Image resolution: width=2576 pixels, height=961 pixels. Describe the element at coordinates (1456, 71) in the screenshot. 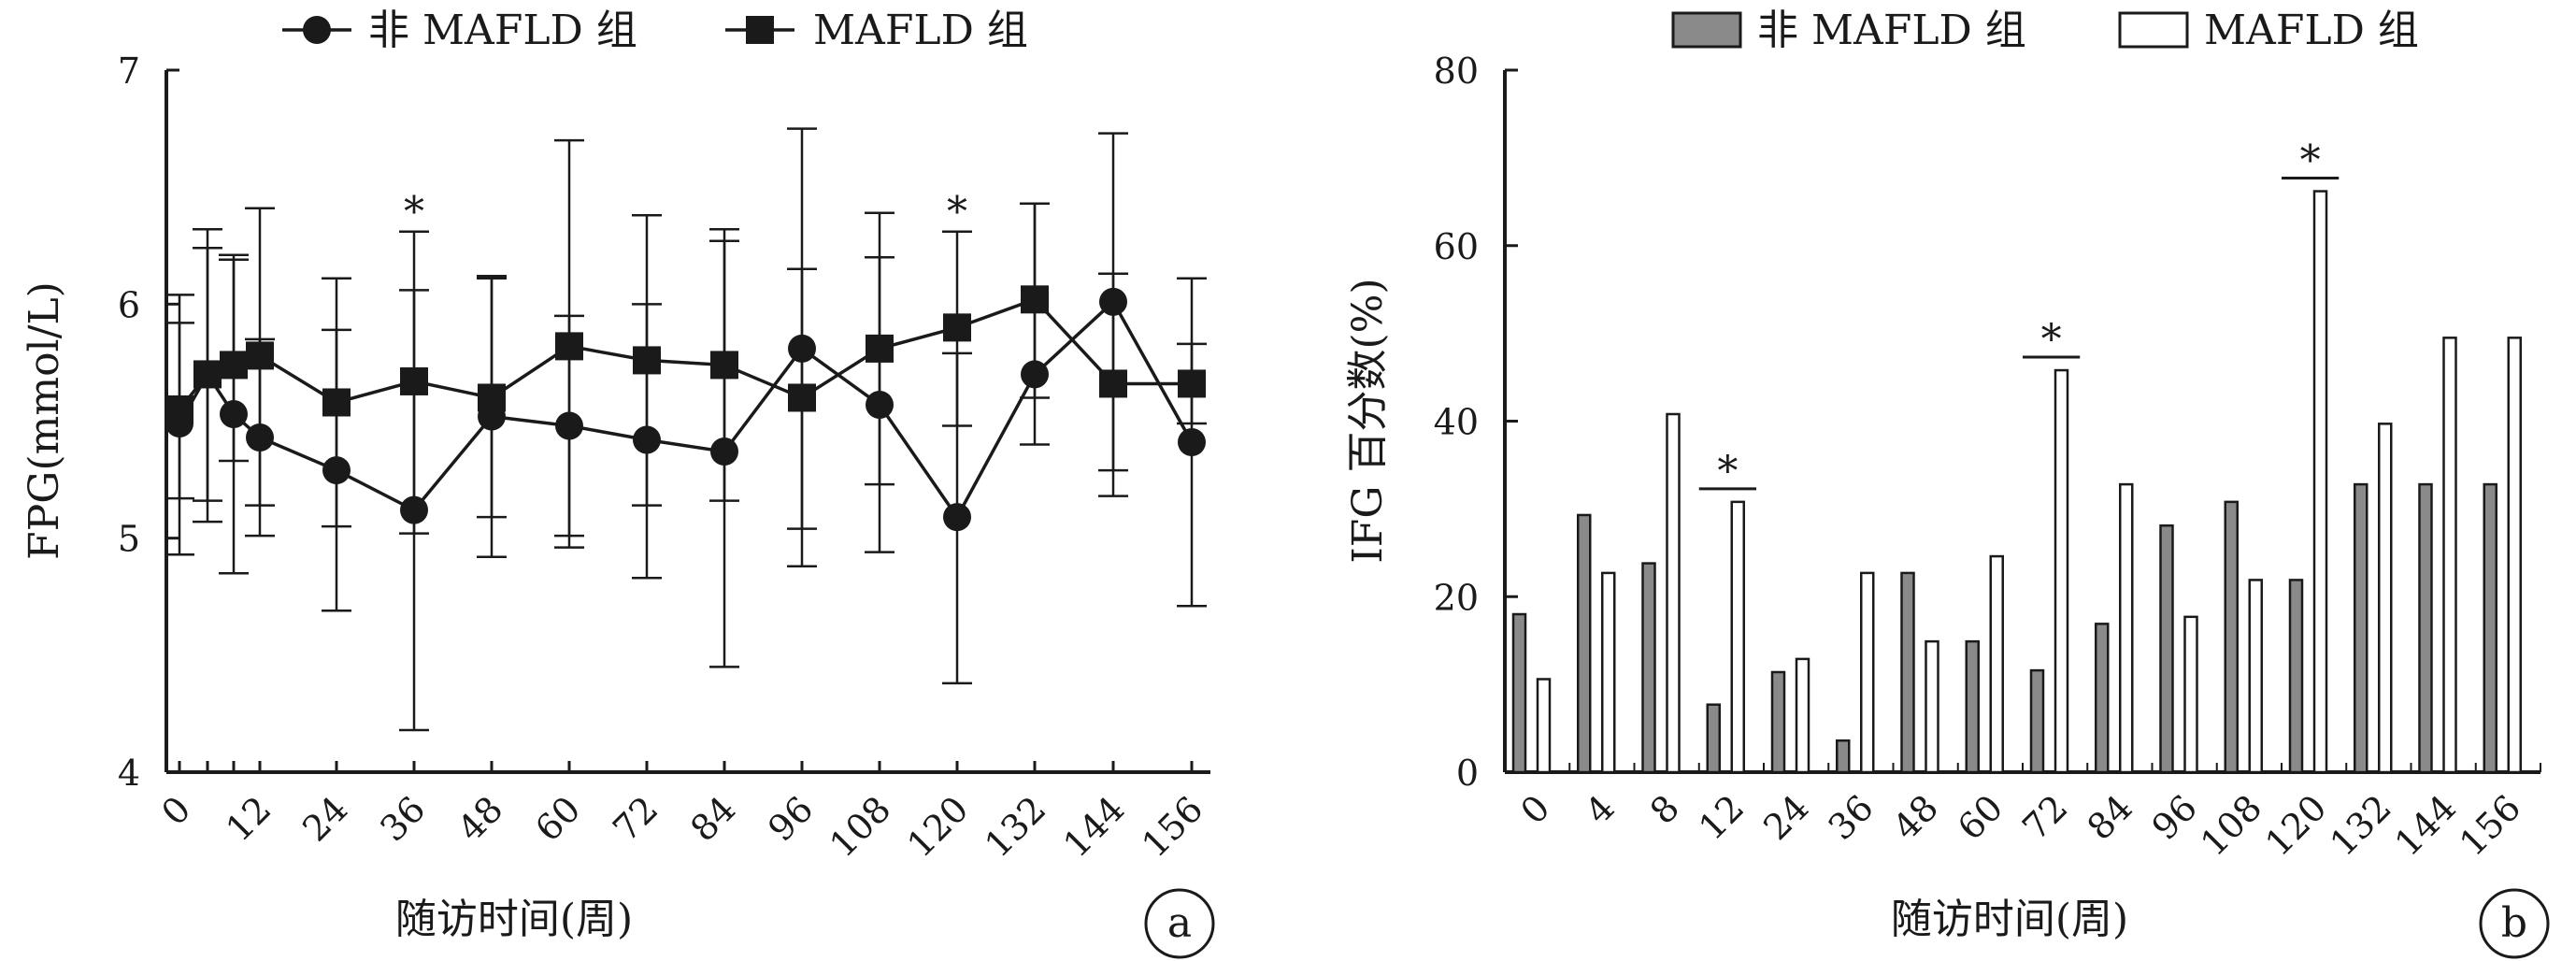

I see `y-tick-label: 80` at that location.